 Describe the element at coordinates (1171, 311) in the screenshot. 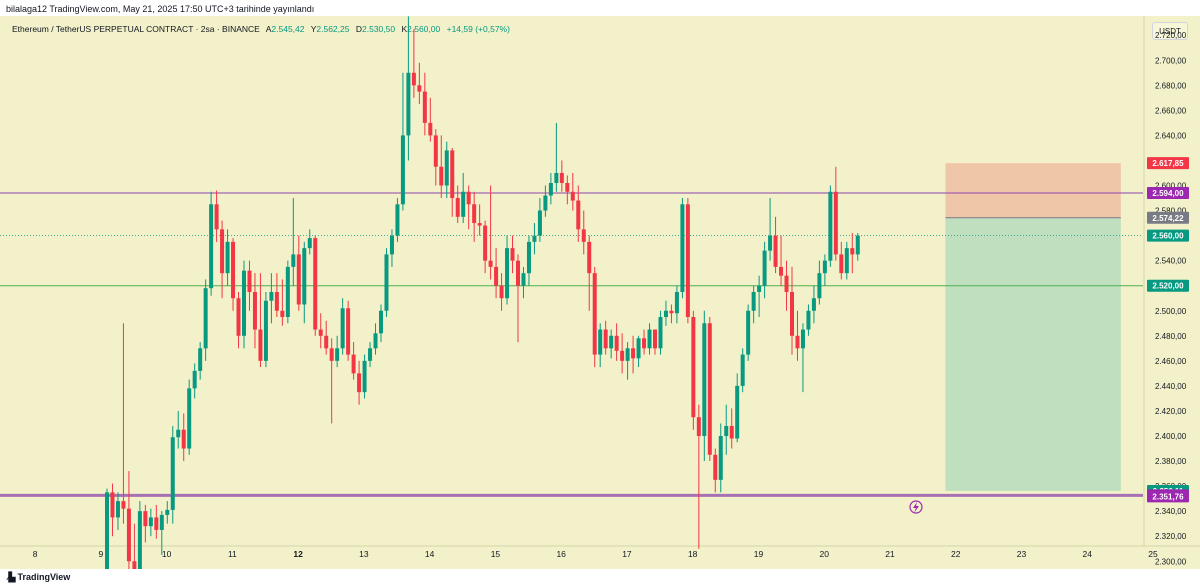

I see `y-tick-label: 2.500,00` at that location.